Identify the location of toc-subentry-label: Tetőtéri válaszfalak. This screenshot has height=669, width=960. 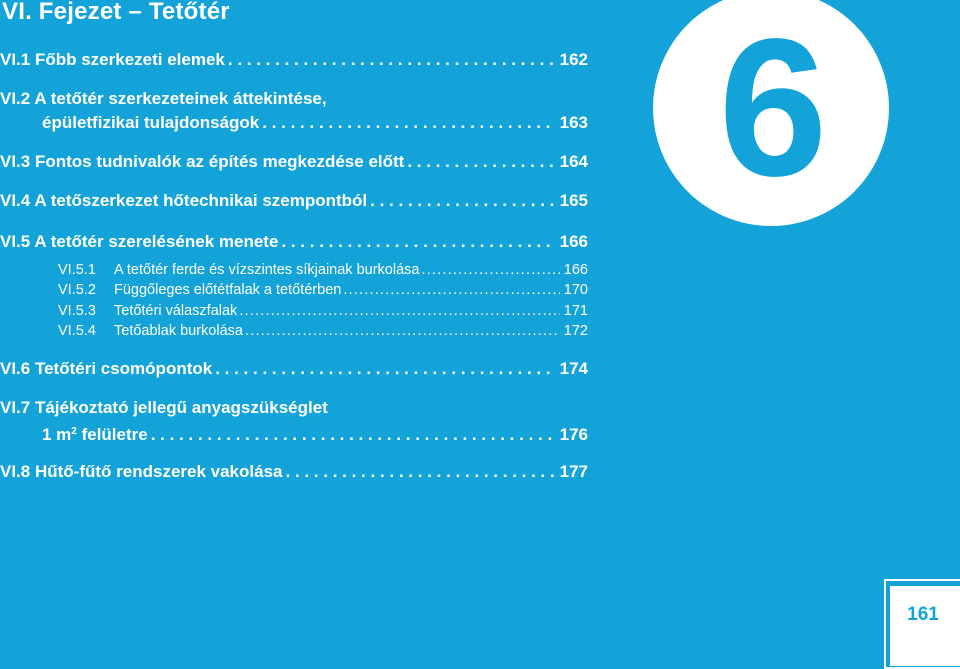
(176, 311).